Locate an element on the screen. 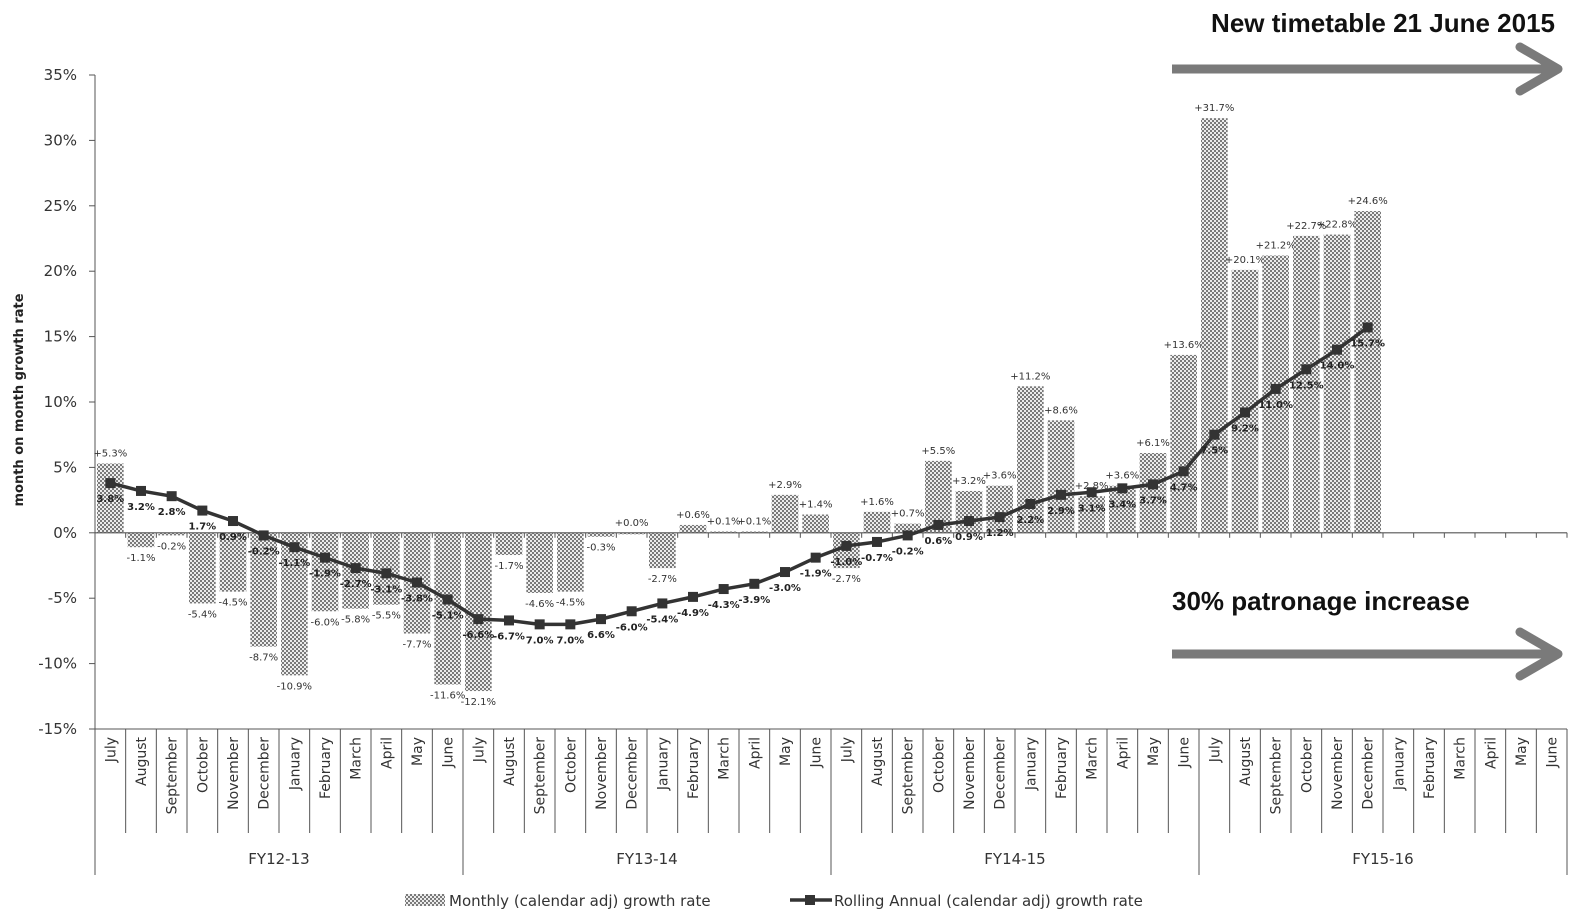 The height and width of the screenshot is (921, 1581). line-data-label: 3.7% is located at coordinates (1153, 500).